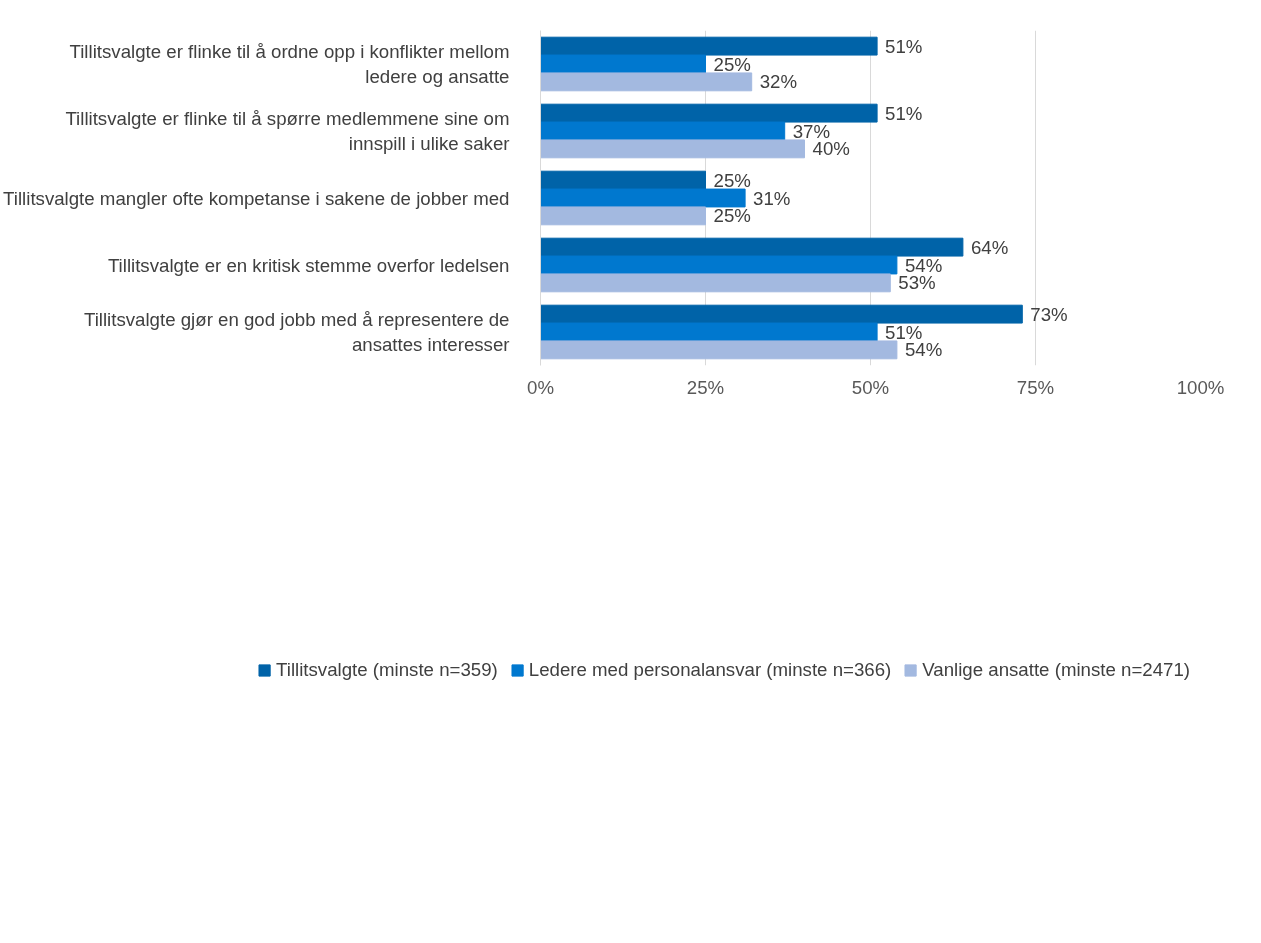 The height and width of the screenshot is (943, 1261). What do you see at coordinates (1049, 314) in the screenshot?
I see `data-label: 73%` at bounding box center [1049, 314].